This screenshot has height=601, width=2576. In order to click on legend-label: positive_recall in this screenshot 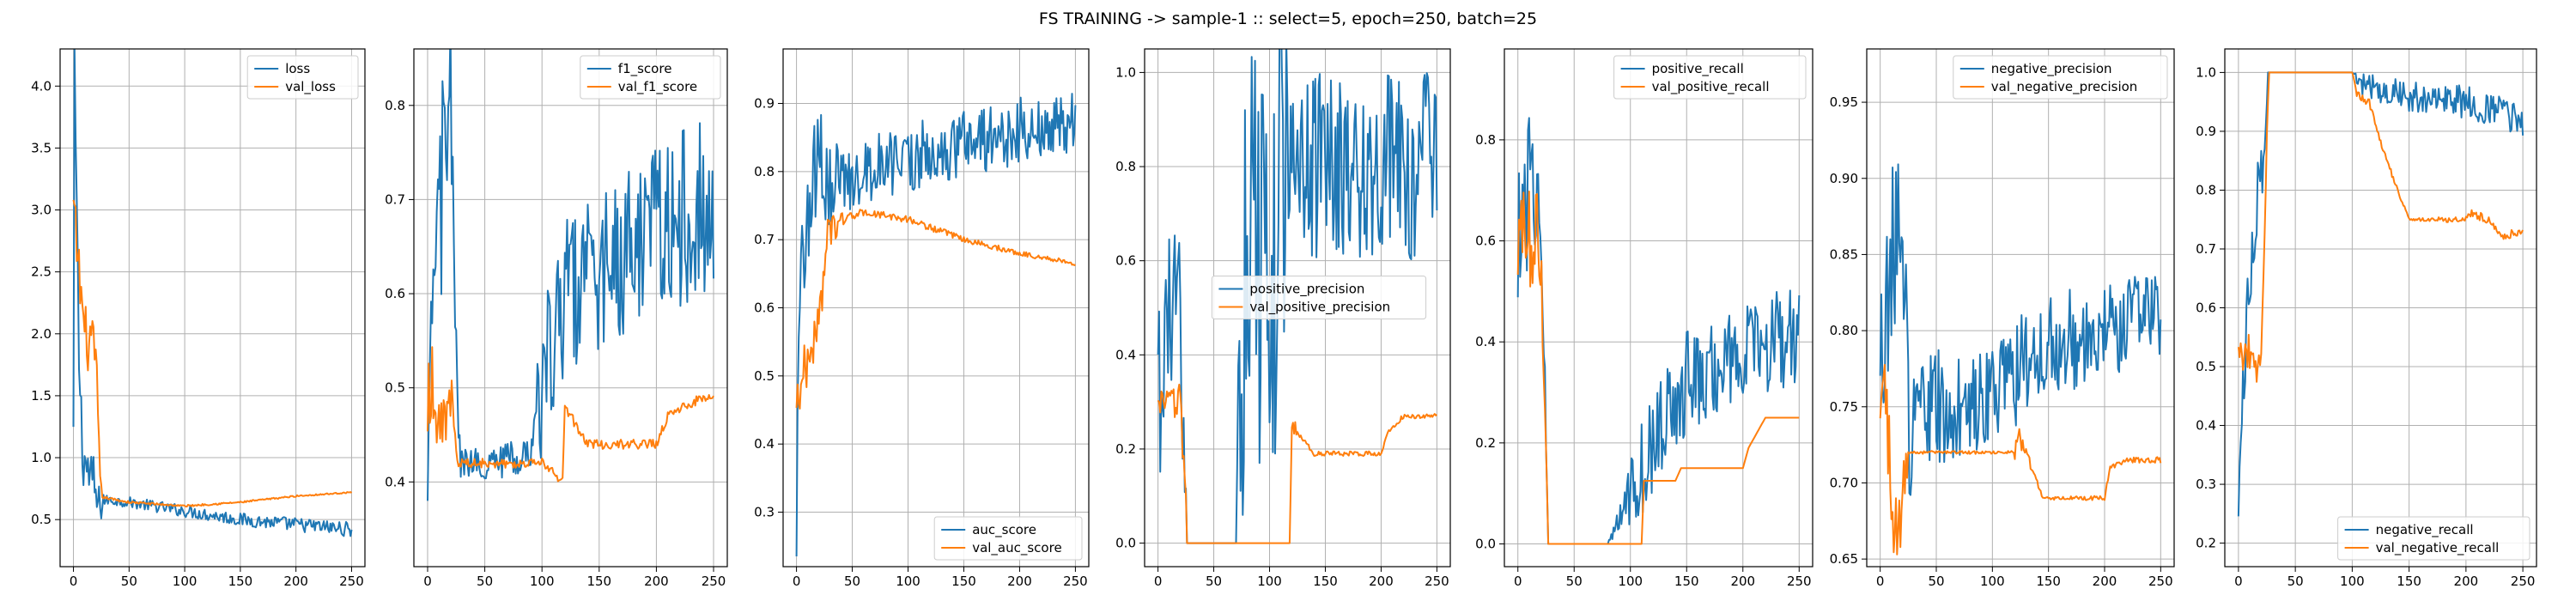, I will do `click(1698, 69)`.